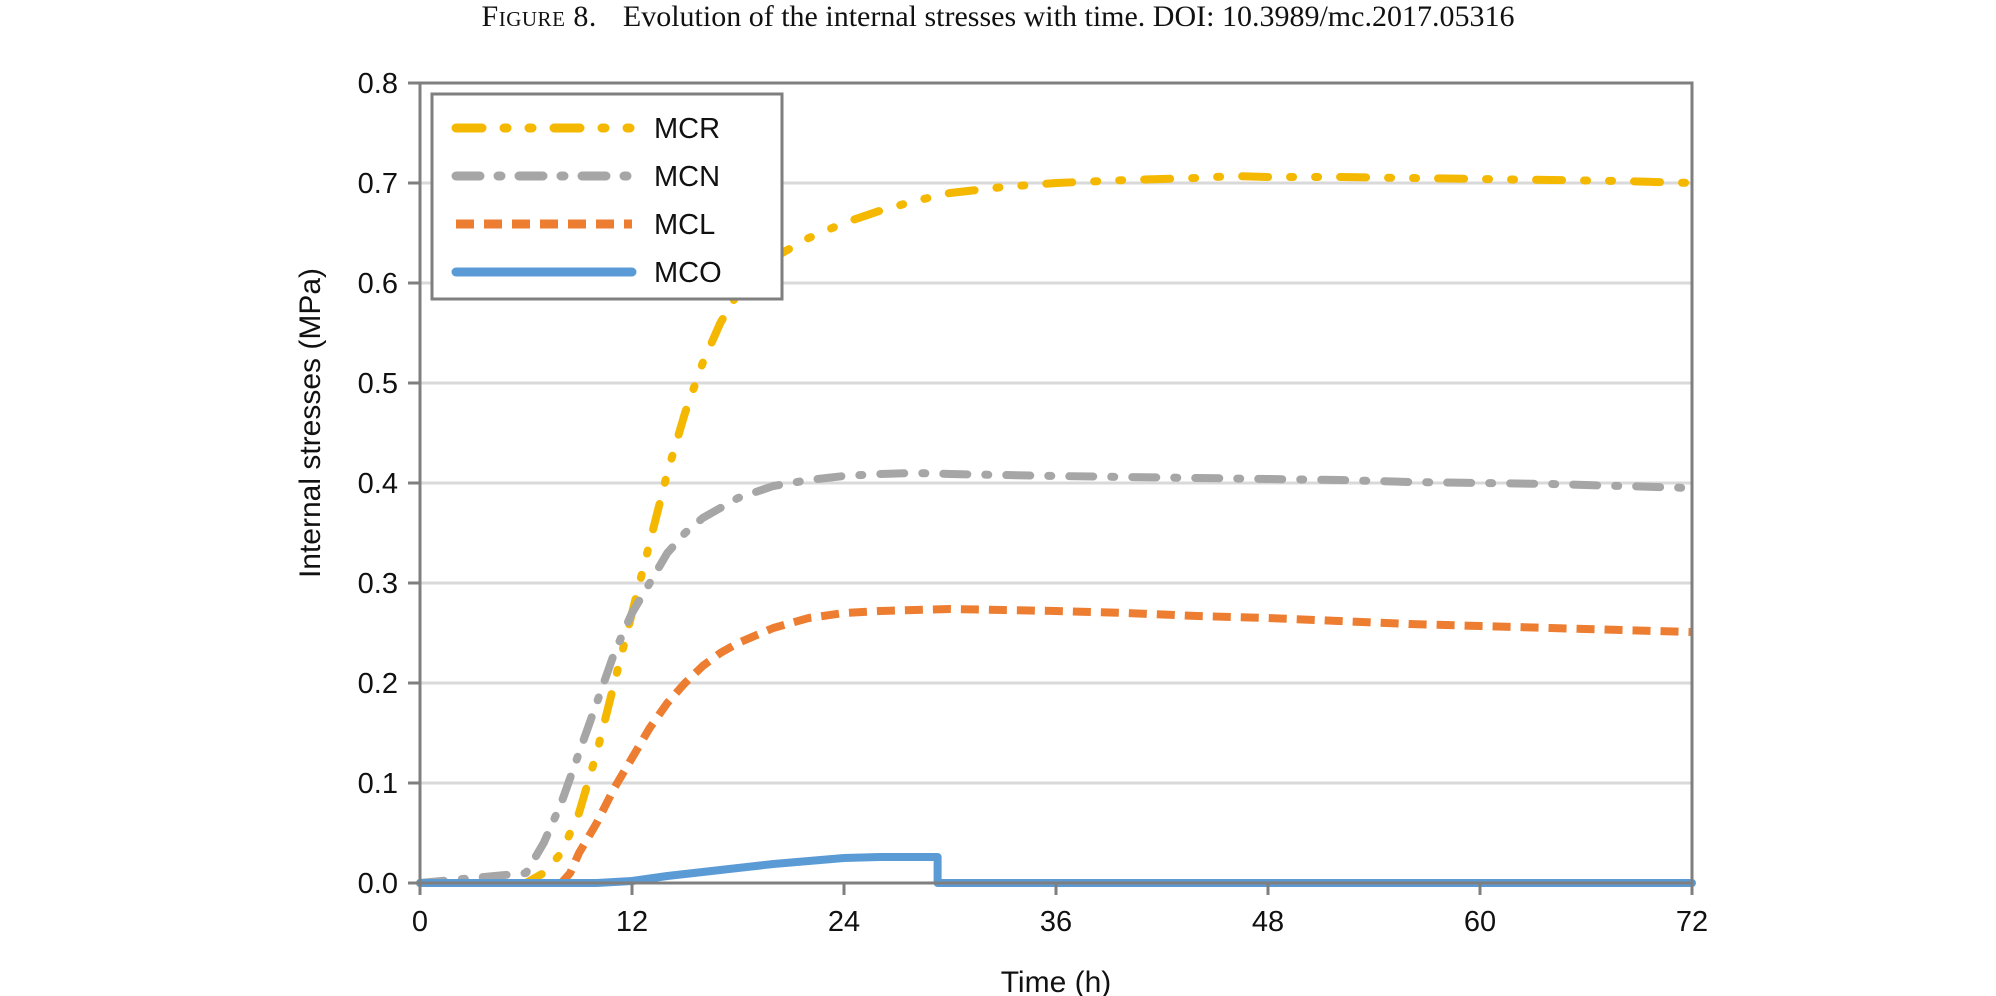 This screenshot has width=1996, height=996. Describe the element at coordinates (688, 273) in the screenshot. I see `legend-label-mco: MCO` at that location.